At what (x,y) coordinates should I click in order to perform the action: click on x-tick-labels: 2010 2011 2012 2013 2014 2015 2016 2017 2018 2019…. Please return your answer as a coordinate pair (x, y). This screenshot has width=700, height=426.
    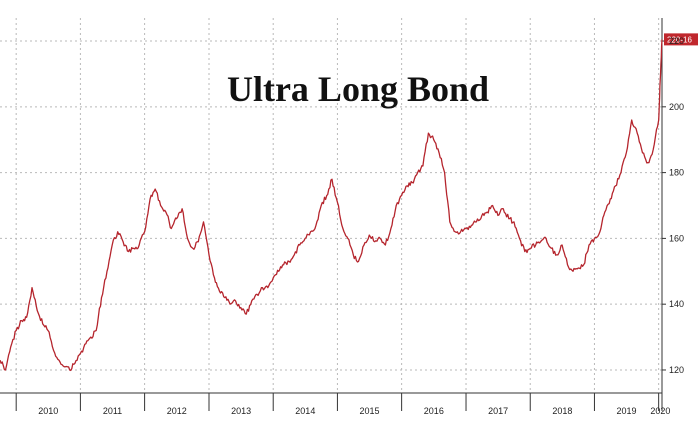
    Looking at the image, I should click on (354, 411).